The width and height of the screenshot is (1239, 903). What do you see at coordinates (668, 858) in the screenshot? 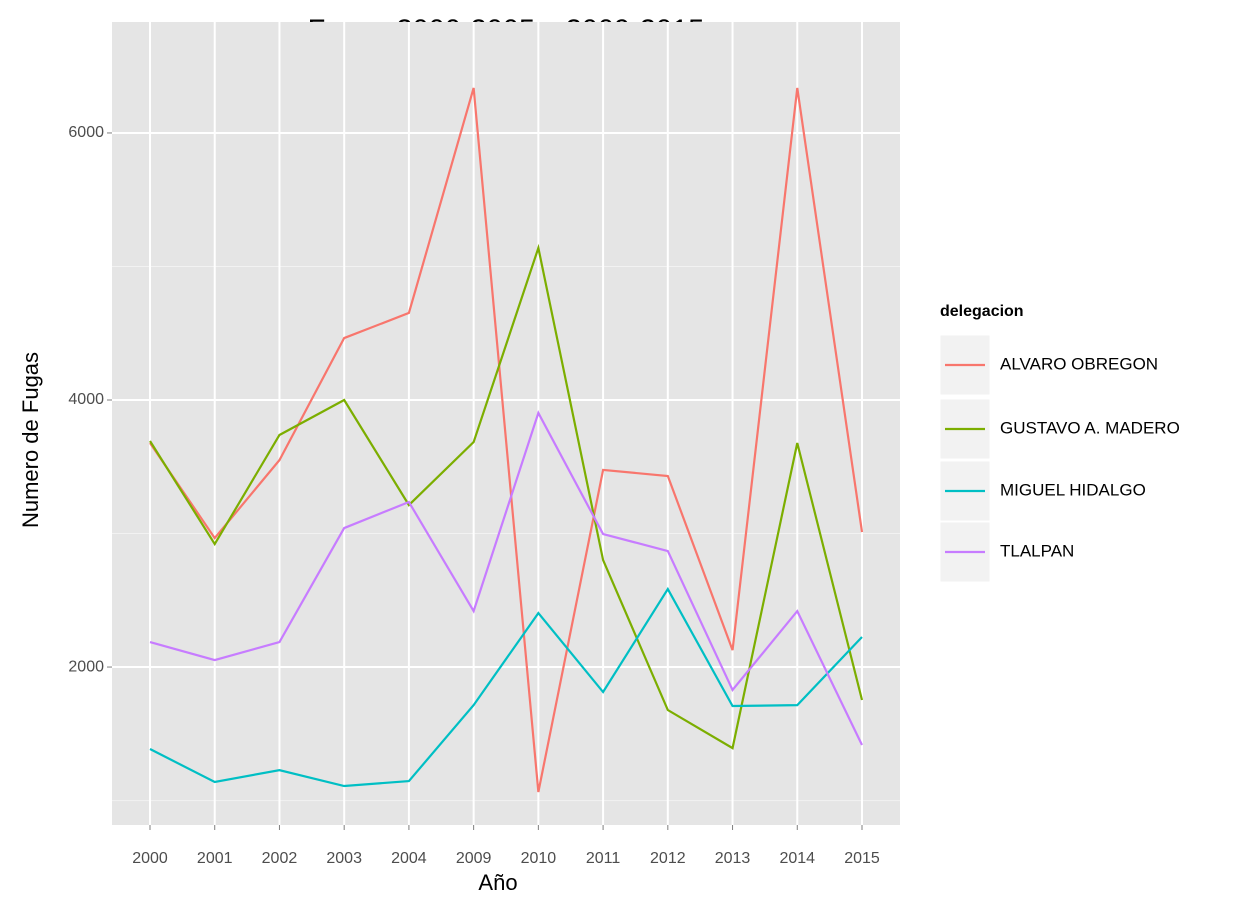
I see `x-tick-label: 2012` at bounding box center [668, 858].